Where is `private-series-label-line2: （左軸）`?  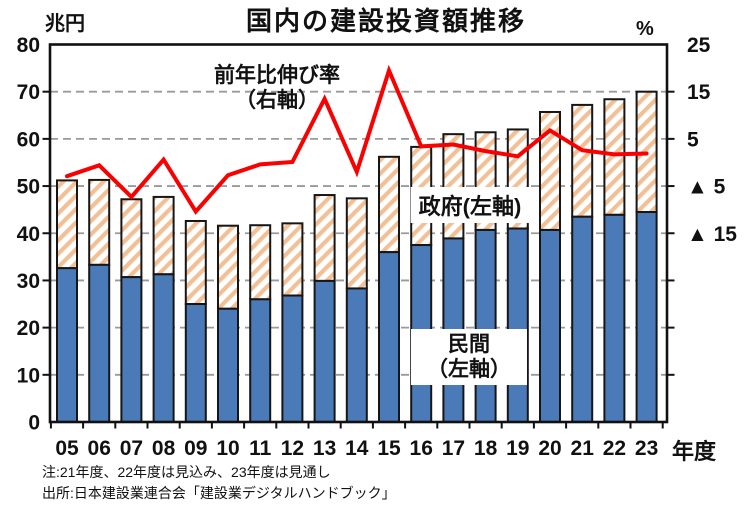
private-series-label-line2: （左軸） is located at coordinates (469, 369).